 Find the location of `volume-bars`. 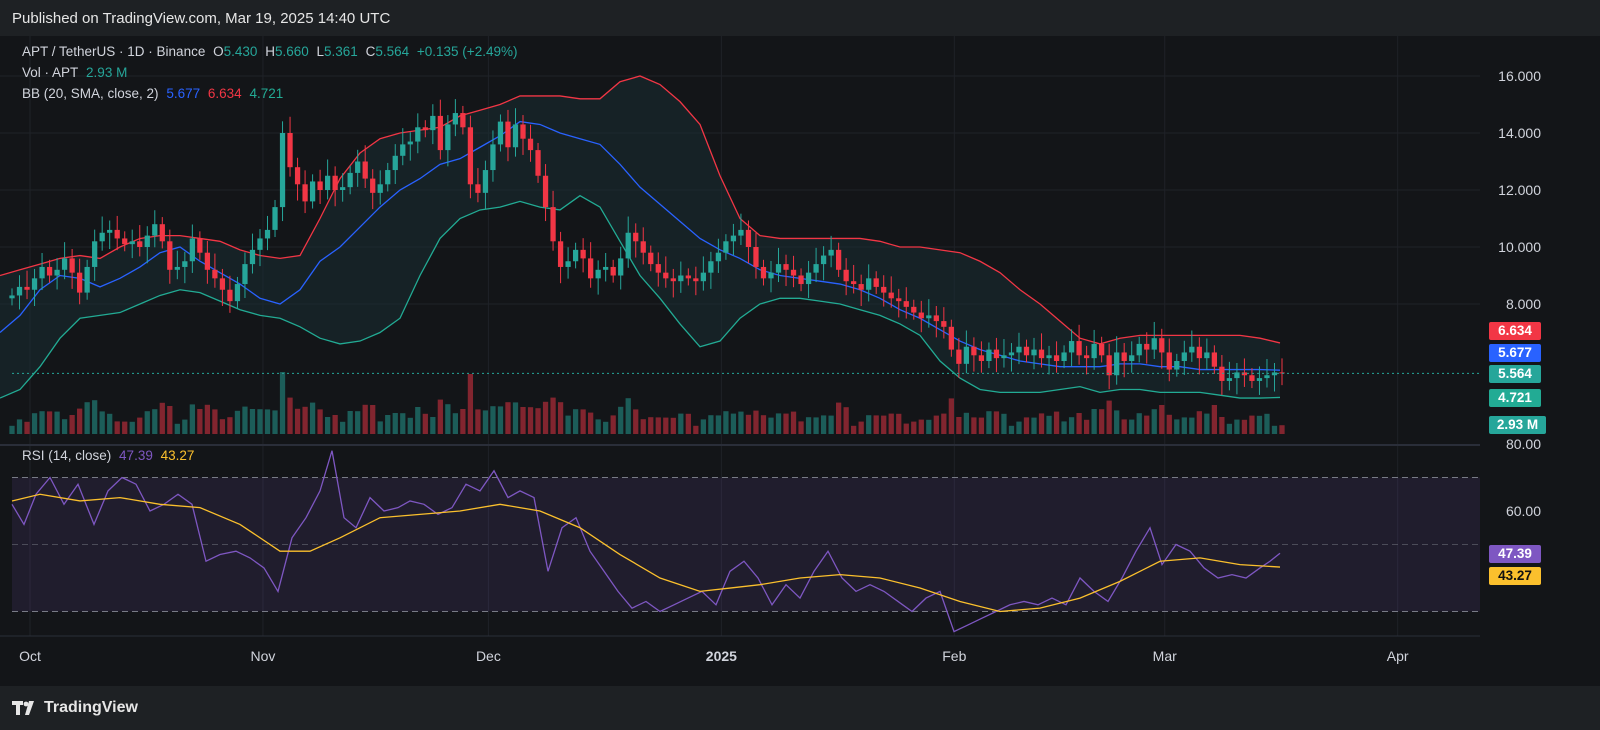

volume-bars is located at coordinates (647, 403).